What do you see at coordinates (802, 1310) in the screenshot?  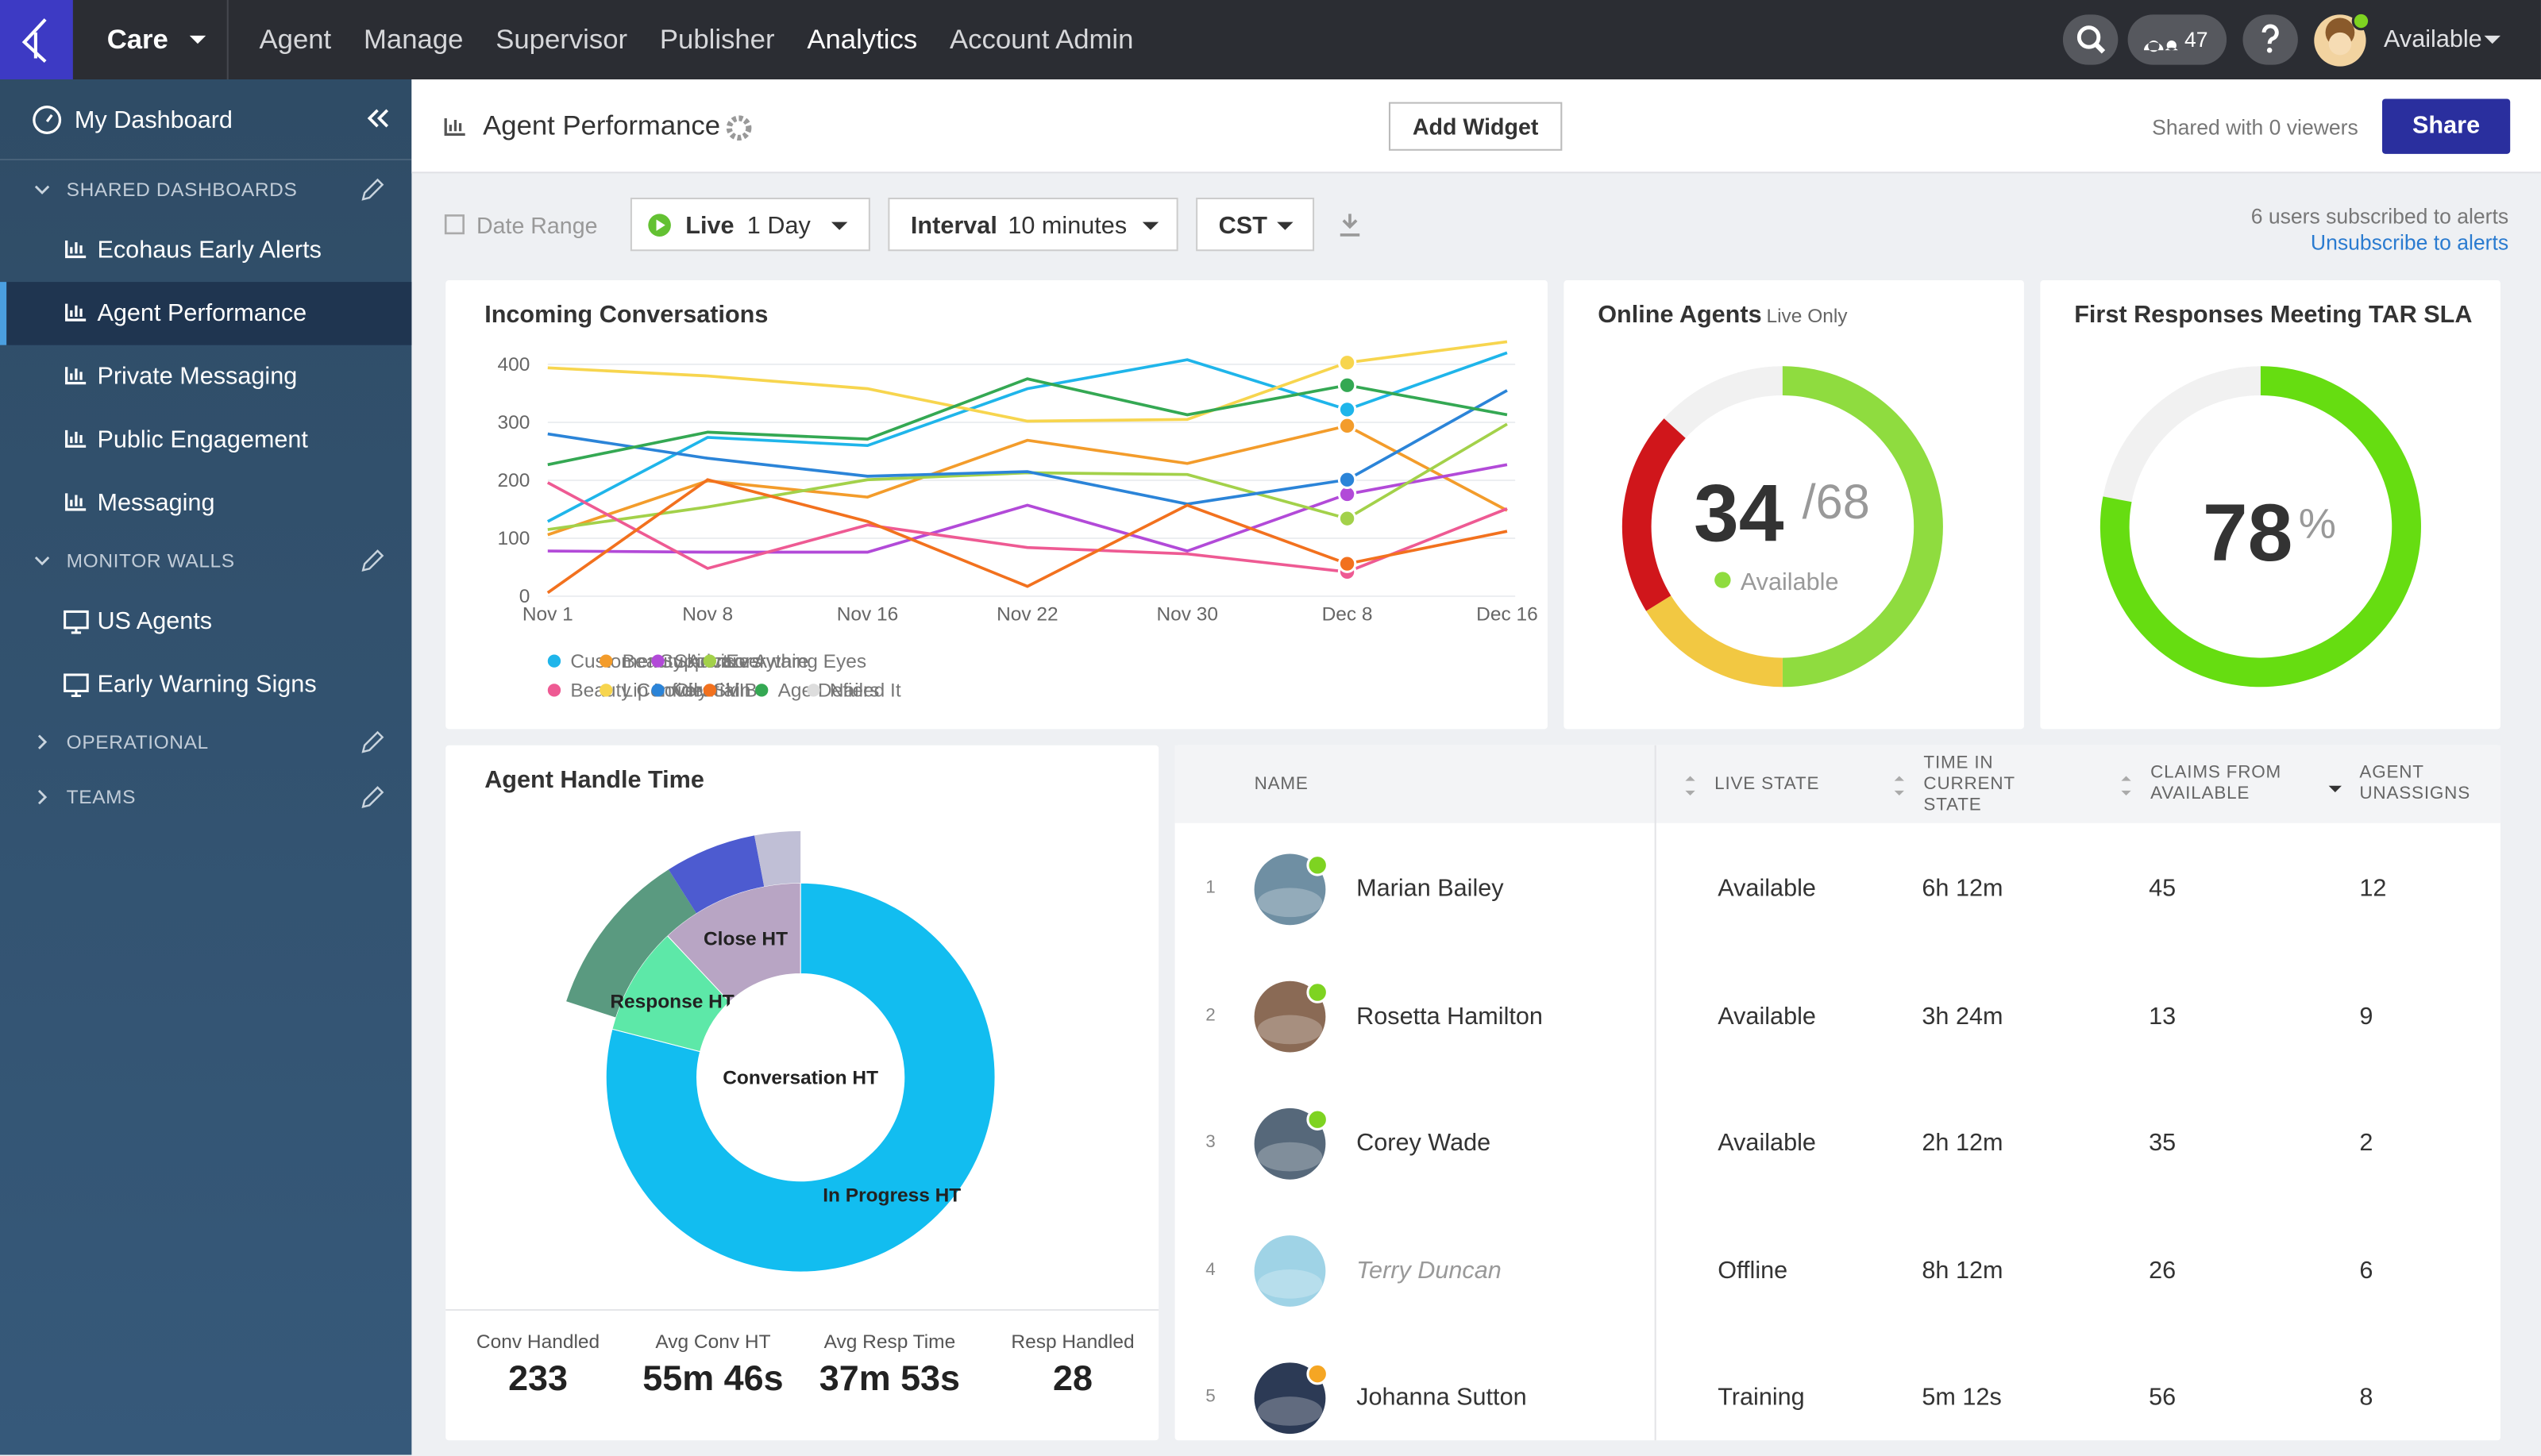 I see `stats-divider` at bounding box center [802, 1310].